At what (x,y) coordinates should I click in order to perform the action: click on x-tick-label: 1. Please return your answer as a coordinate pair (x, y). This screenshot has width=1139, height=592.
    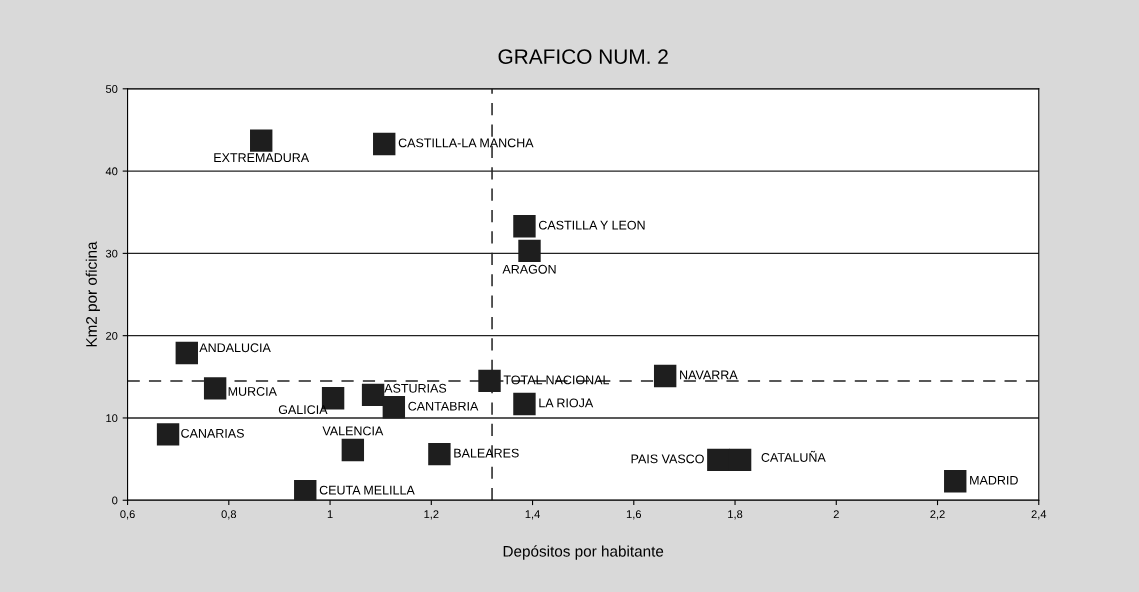
    Looking at the image, I should click on (330, 514).